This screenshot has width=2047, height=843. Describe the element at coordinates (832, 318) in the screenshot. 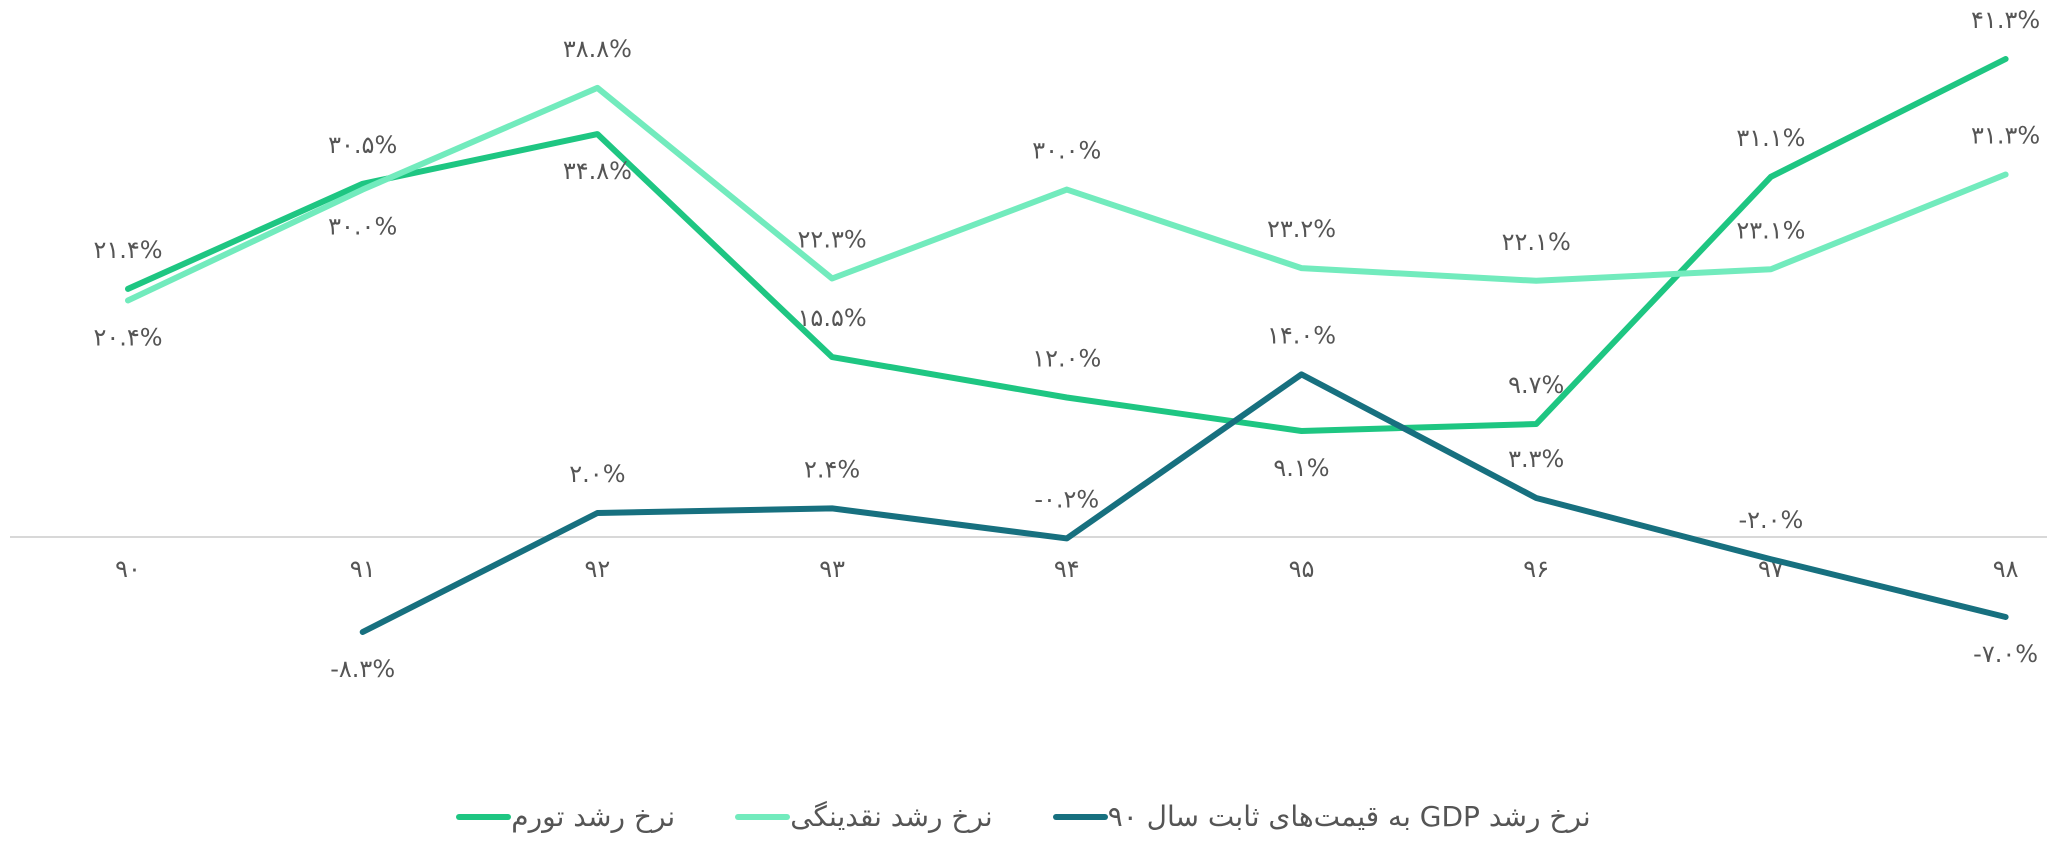

I see `data-label: ۱۵.۵%` at that location.